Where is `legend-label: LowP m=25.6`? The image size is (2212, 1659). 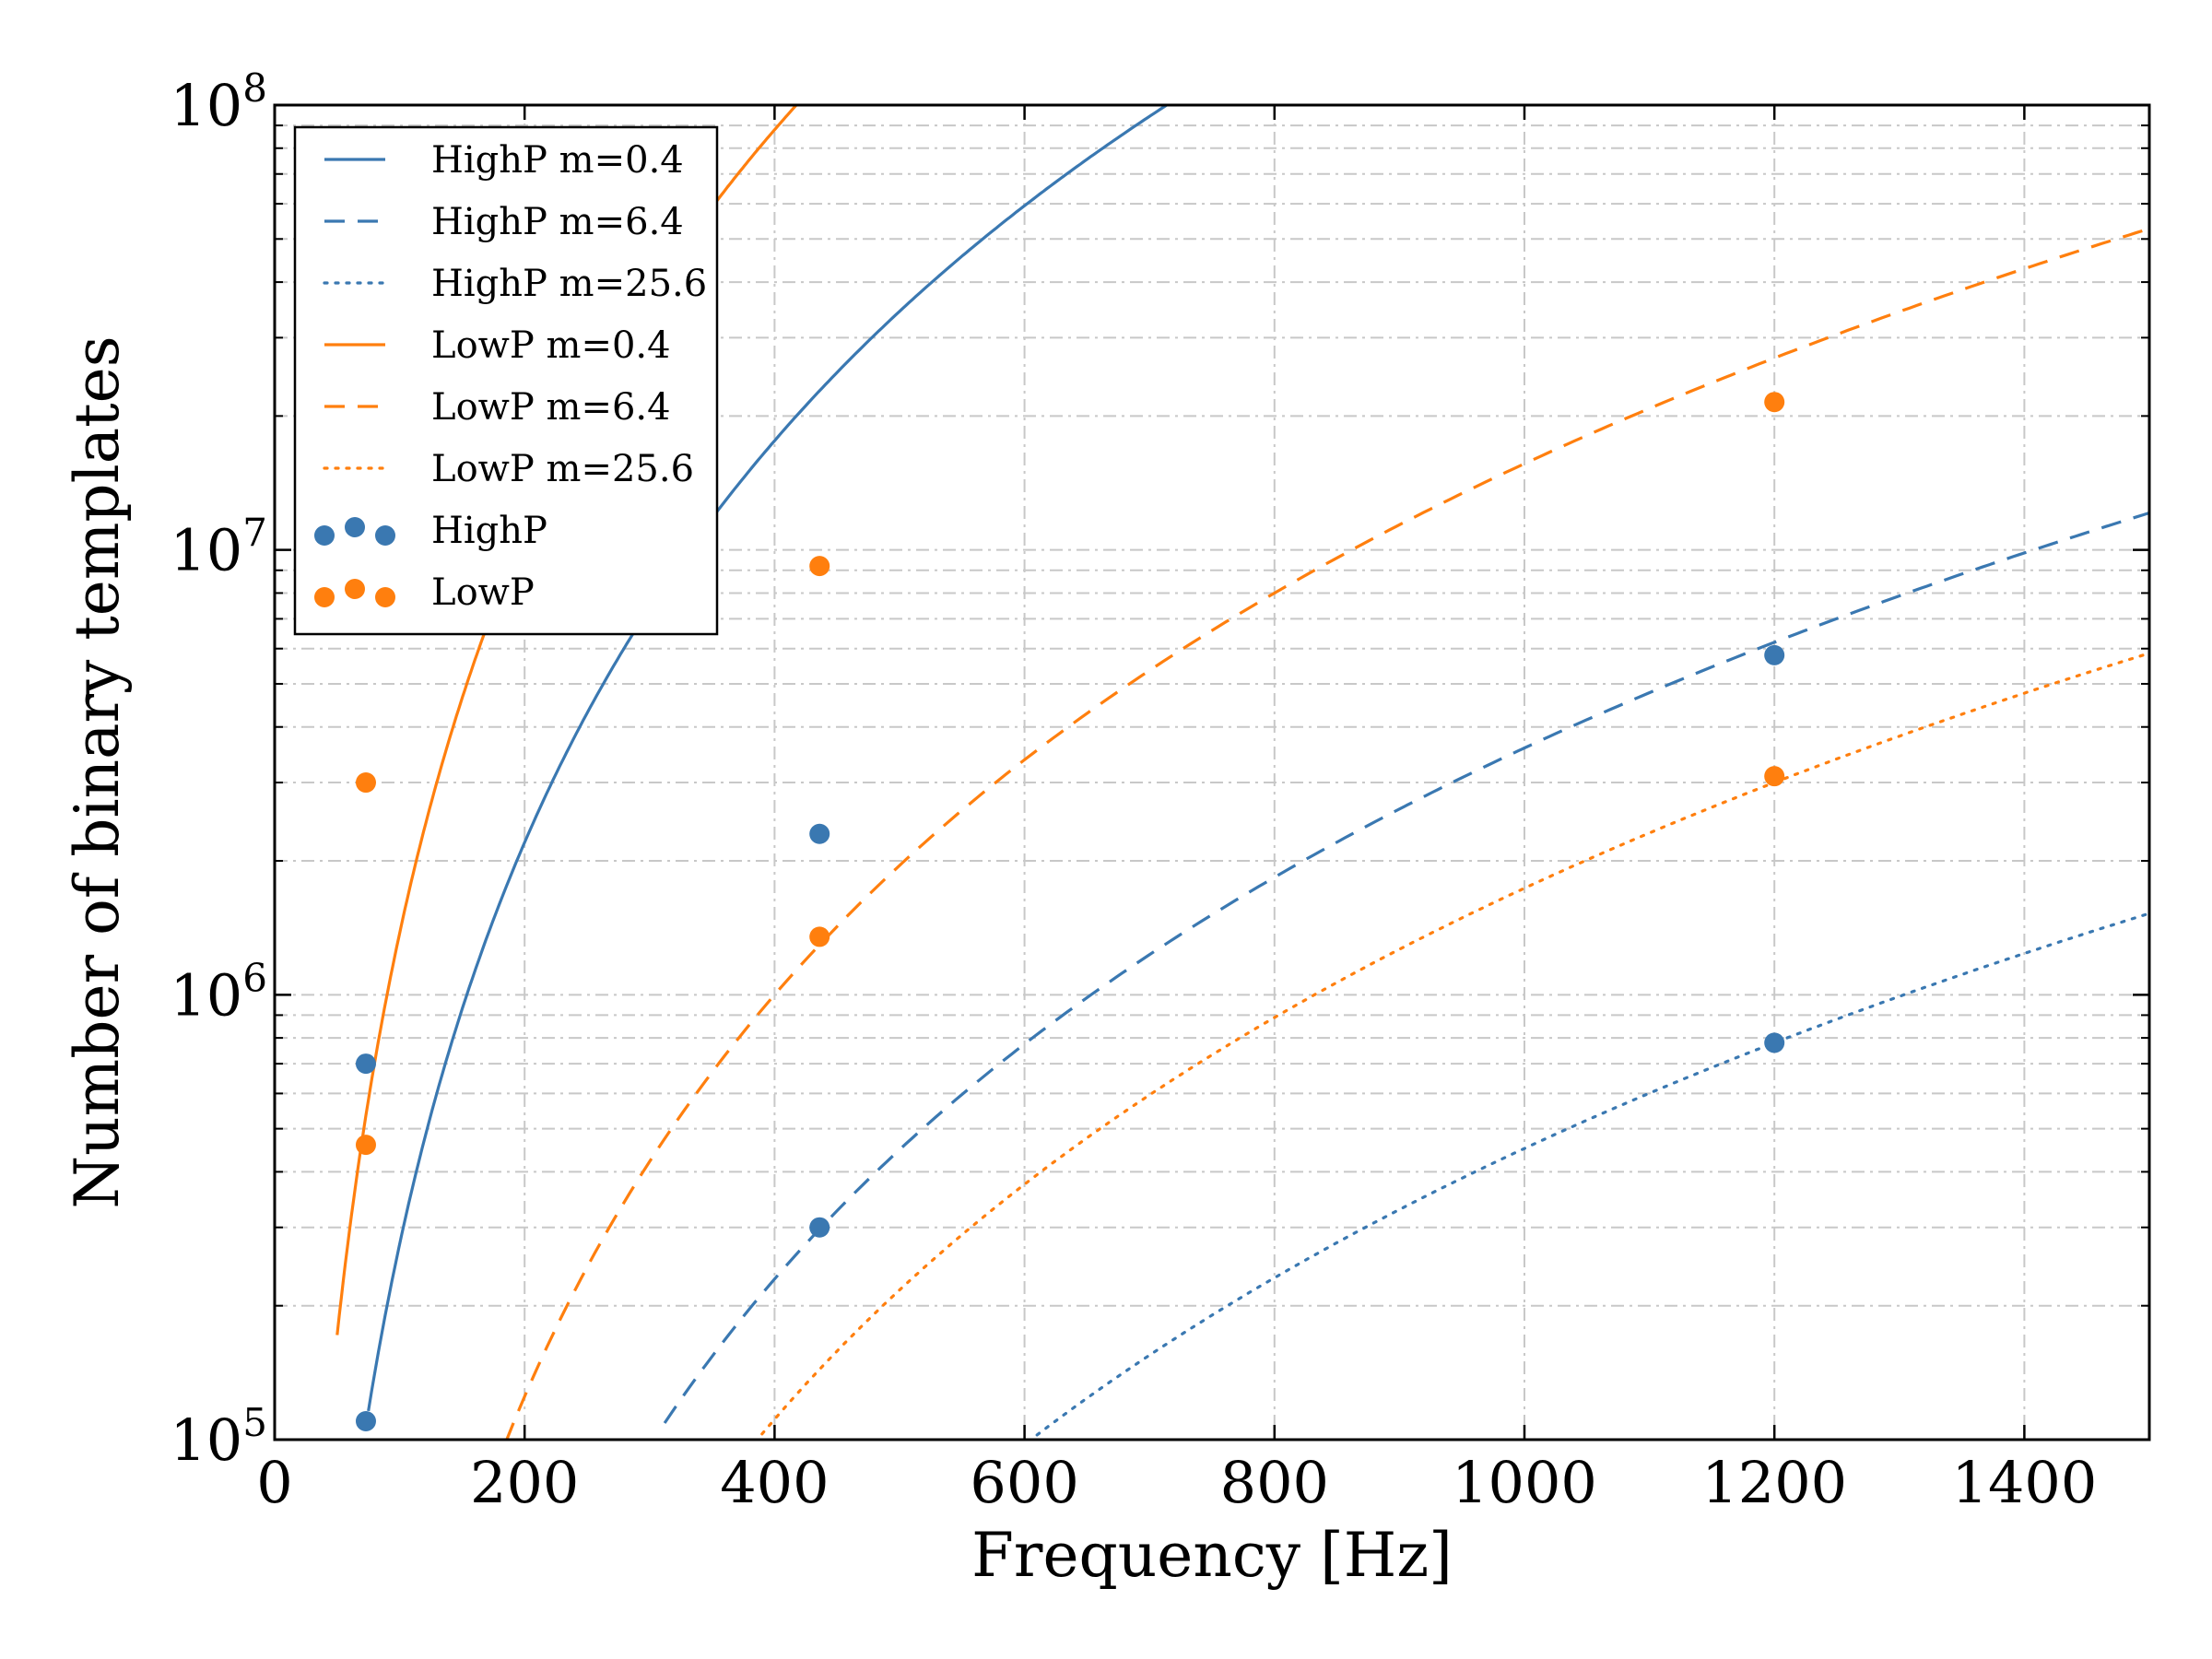
legend-label: LowP m=25.6 is located at coordinates (562, 469).